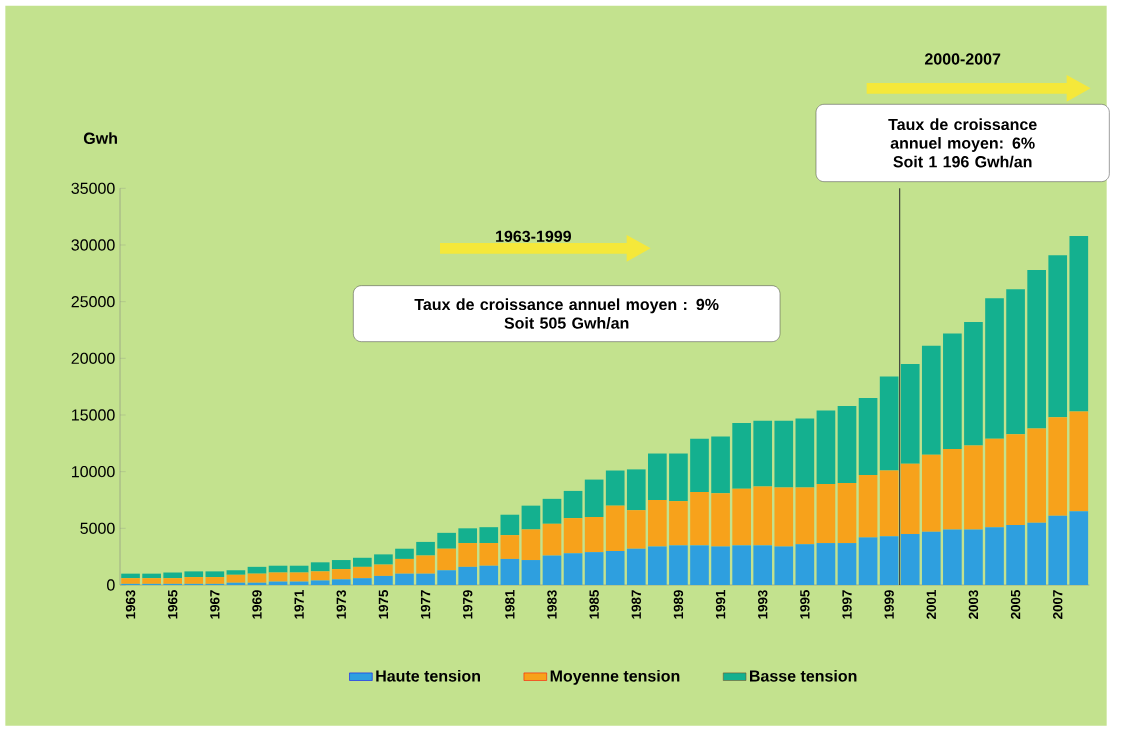 This screenshot has width=1136, height=731. What do you see at coordinates (93, 472) in the screenshot?
I see `y-tick-label: 10000` at bounding box center [93, 472].